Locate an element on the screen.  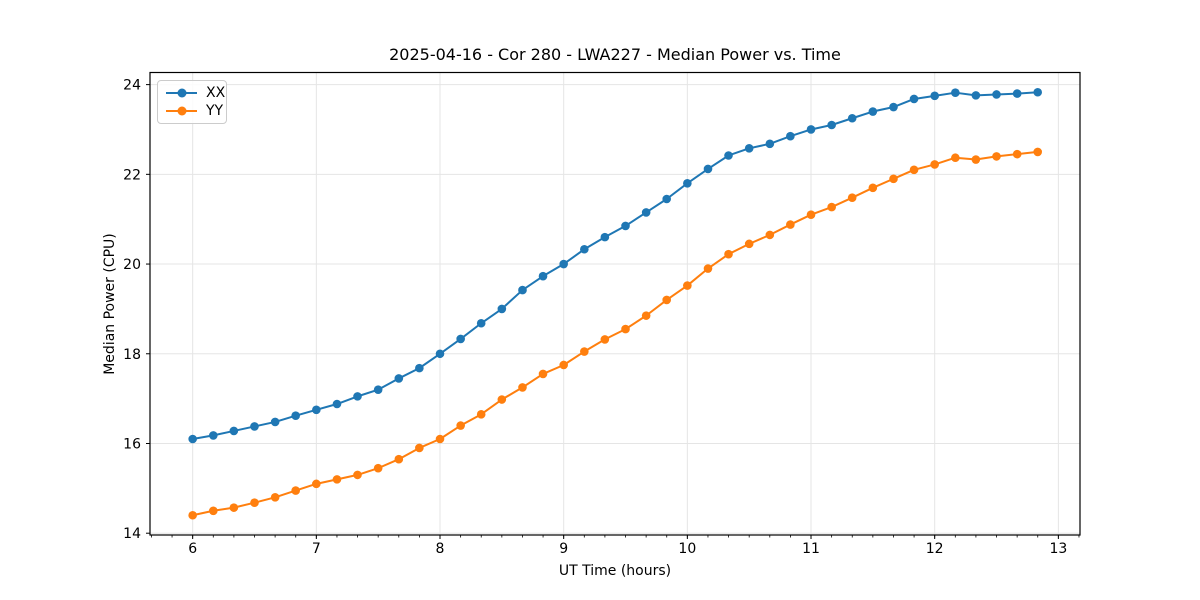
legend-item-xx: XX is located at coordinates (195, 93).